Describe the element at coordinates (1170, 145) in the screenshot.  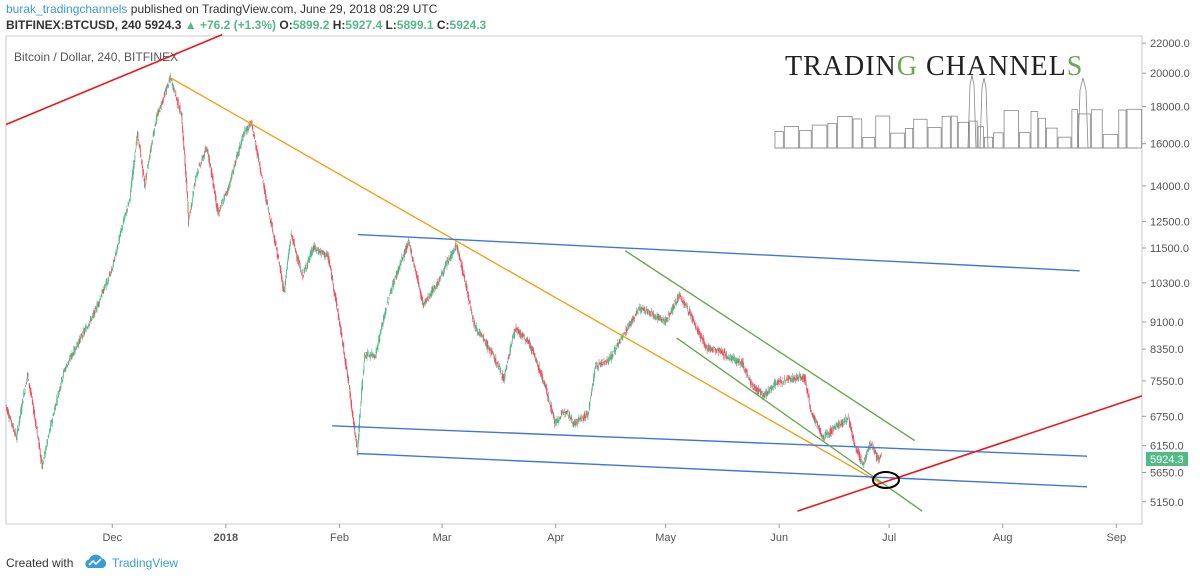
I see `y-tick-label: 16000.0` at that location.